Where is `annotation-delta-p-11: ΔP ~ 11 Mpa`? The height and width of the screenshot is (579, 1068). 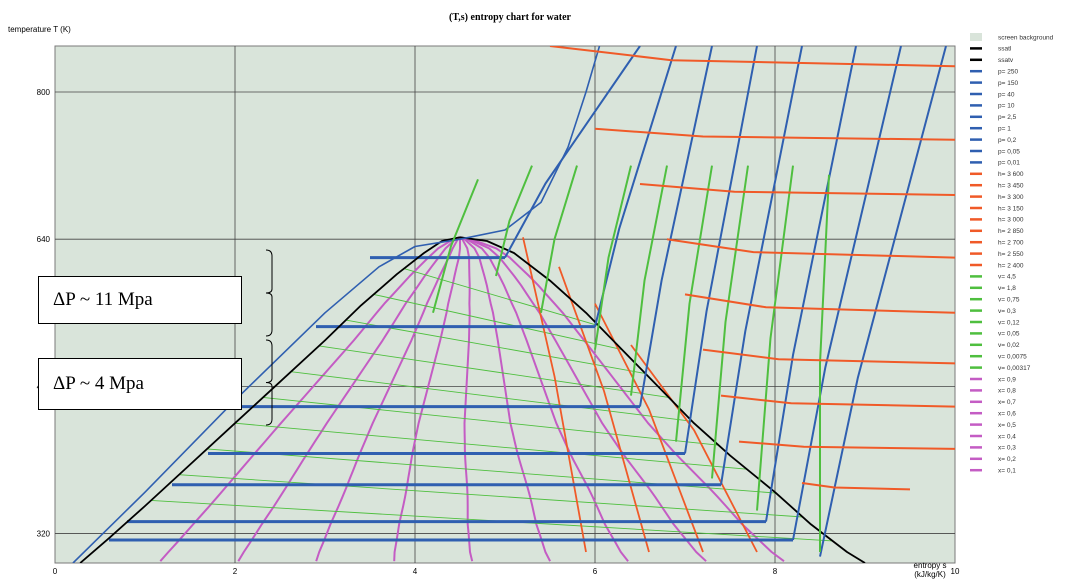
annotation-delta-p-11: ΔP ~ 11 Mpa is located at coordinates (140, 300).